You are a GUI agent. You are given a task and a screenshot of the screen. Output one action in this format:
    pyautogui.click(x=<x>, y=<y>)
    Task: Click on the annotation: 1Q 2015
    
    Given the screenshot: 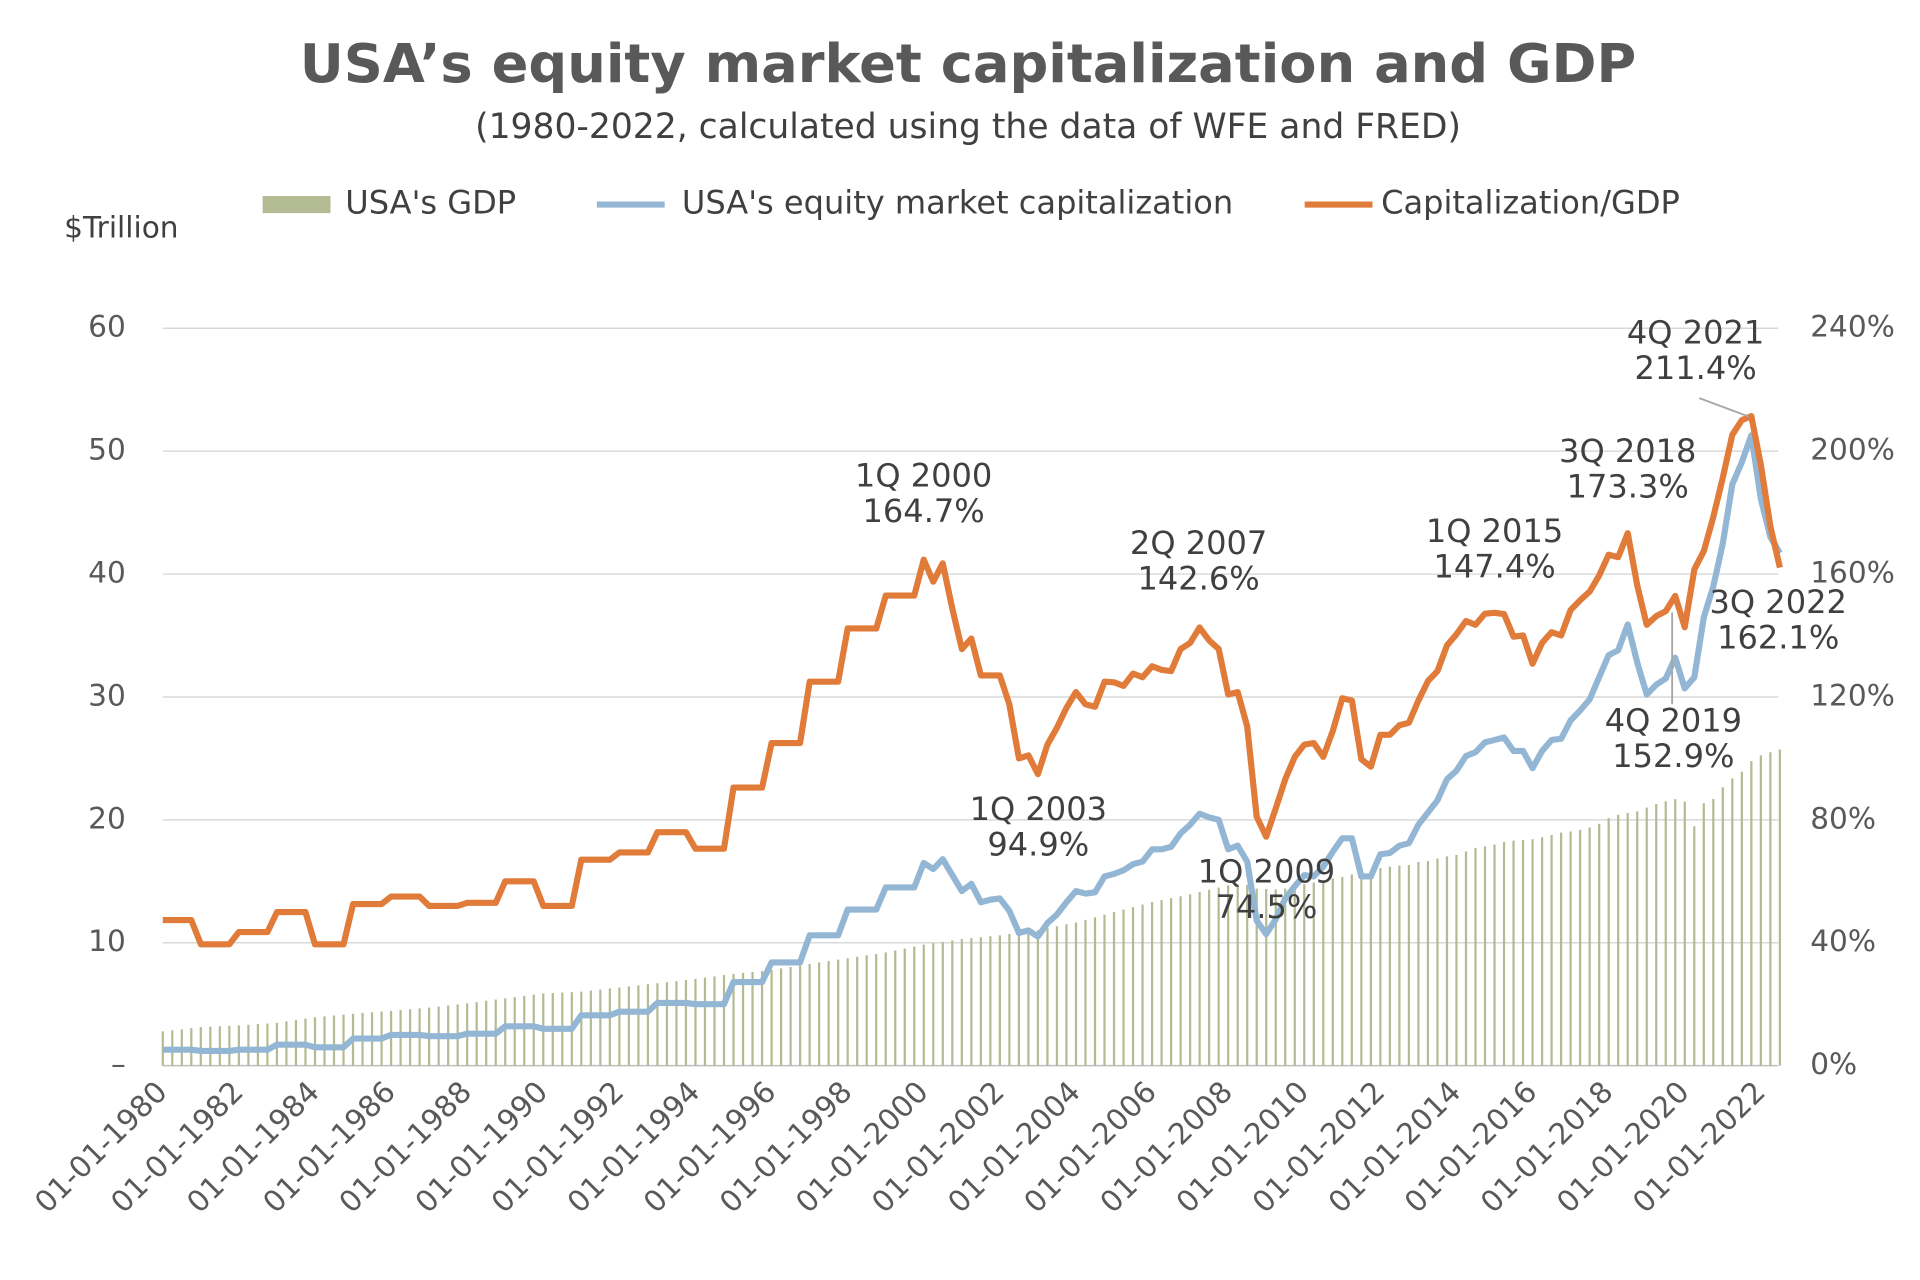 What is the action you would take?
    pyautogui.click(x=1494, y=531)
    